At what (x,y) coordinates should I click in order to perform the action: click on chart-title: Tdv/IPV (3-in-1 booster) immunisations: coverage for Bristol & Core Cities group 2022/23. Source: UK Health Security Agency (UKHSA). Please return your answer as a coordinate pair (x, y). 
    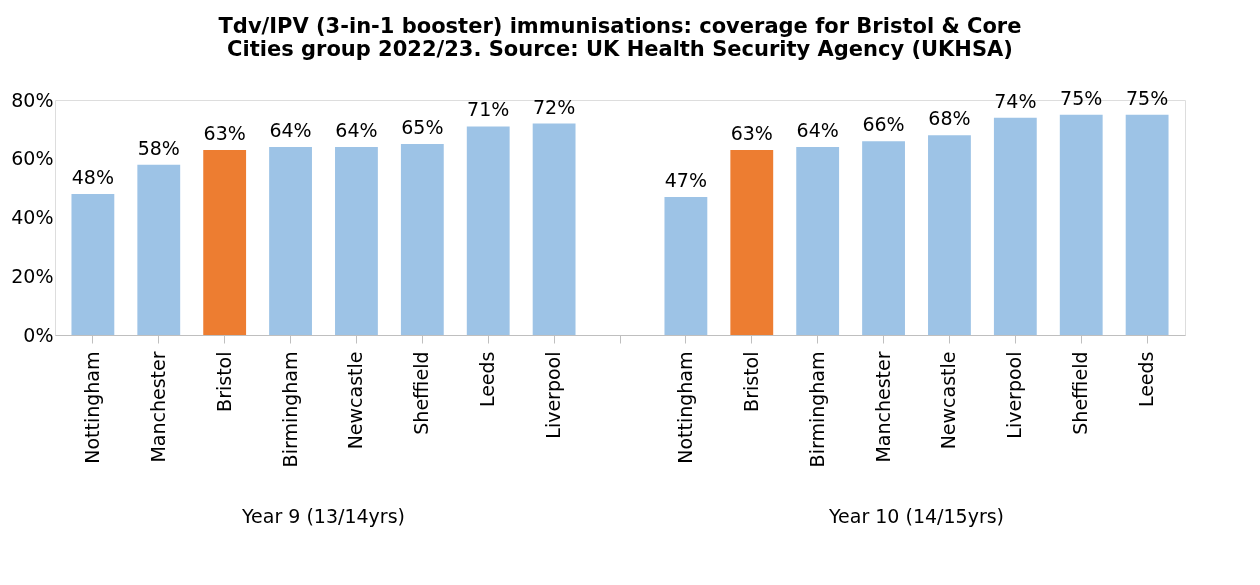
    Looking at the image, I should click on (620, 37).